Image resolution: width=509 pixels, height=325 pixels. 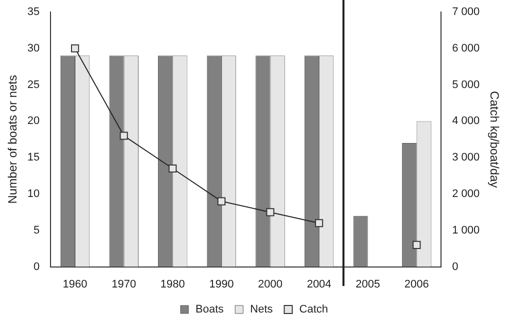 I want to click on y2-tick-label: 2 000, so click(x=466, y=194).